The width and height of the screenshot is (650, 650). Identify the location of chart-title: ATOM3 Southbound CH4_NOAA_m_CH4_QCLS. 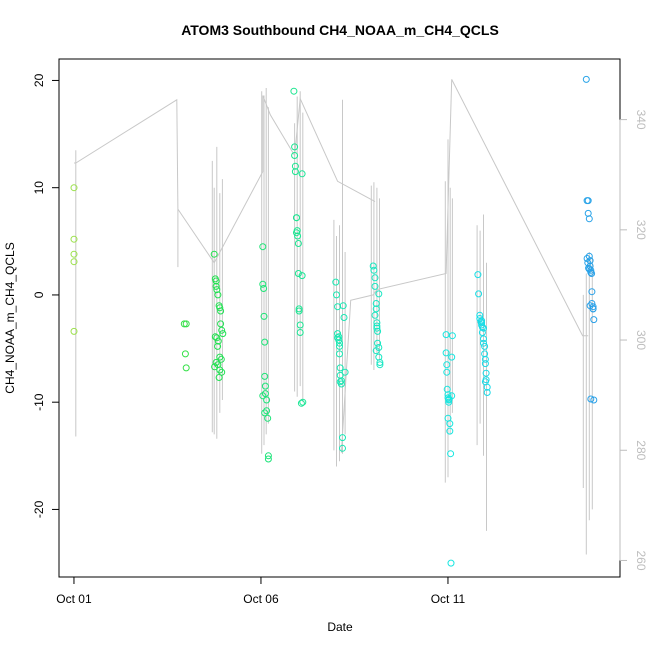
(340, 30).